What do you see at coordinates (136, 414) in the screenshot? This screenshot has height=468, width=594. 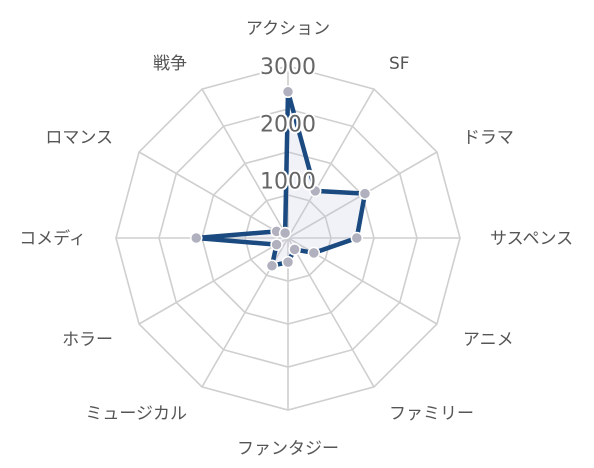 I see `axis-label: ミュージカル` at bounding box center [136, 414].